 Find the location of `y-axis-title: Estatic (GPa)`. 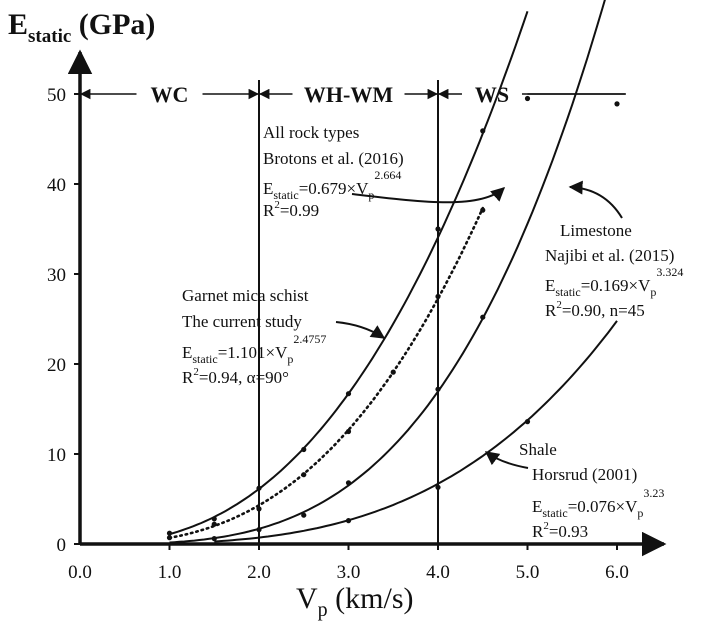

y-axis-title: Estatic (GPa) is located at coordinates (81, 27).